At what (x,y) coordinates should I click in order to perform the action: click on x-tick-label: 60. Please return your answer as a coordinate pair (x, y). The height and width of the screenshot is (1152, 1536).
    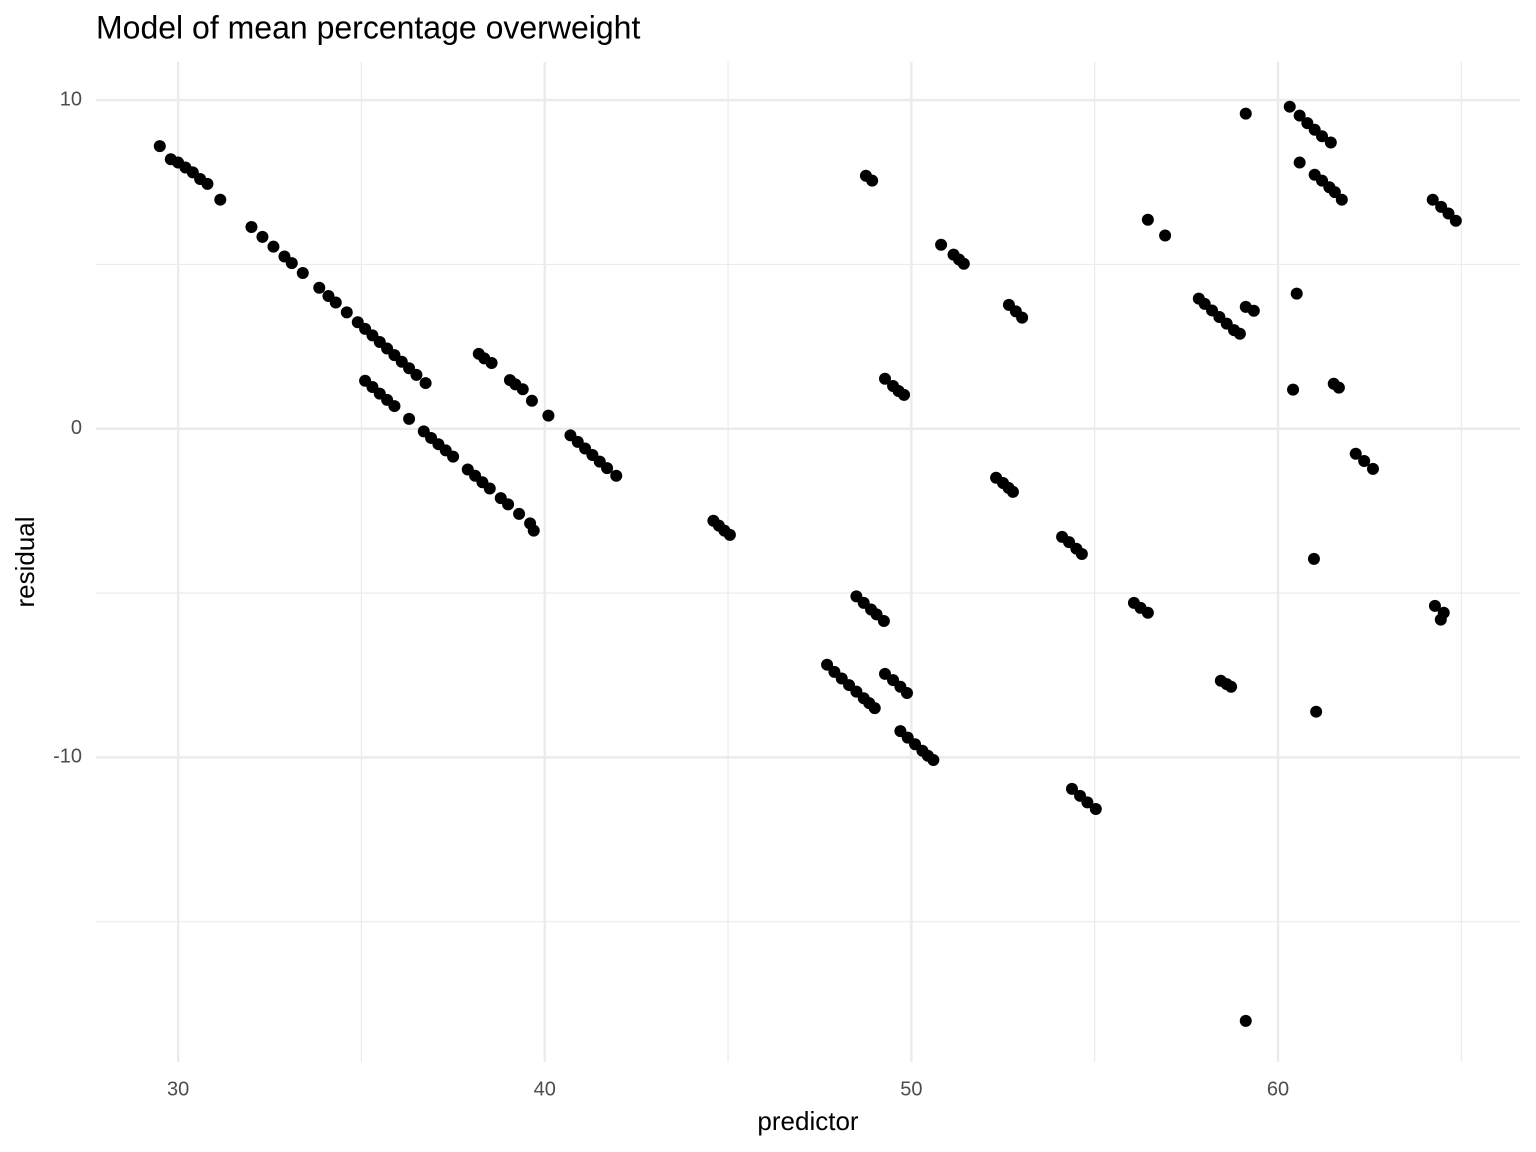
    Looking at the image, I should click on (1278, 1089).